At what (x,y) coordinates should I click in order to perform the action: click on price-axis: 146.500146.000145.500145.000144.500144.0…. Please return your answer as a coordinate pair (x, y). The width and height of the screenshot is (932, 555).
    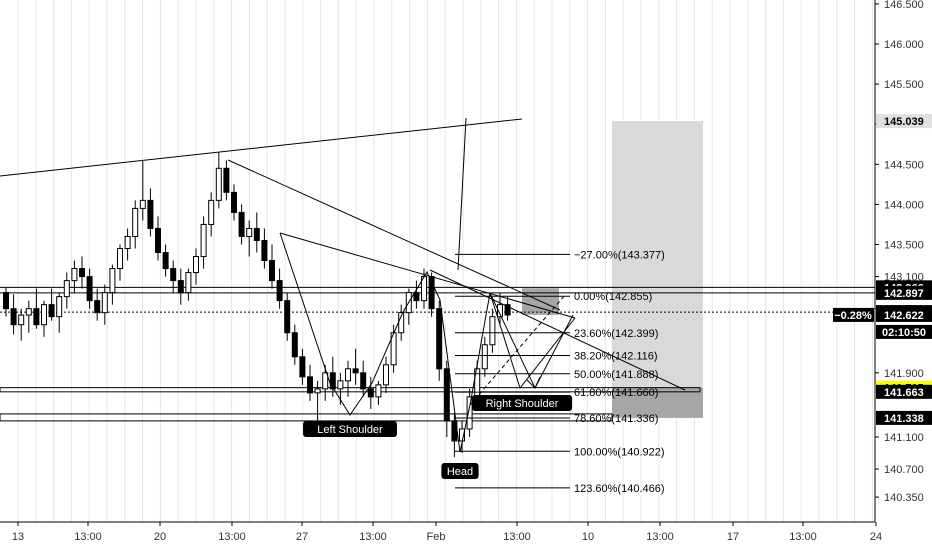
    Looking at the image, I should click on (882, 261).